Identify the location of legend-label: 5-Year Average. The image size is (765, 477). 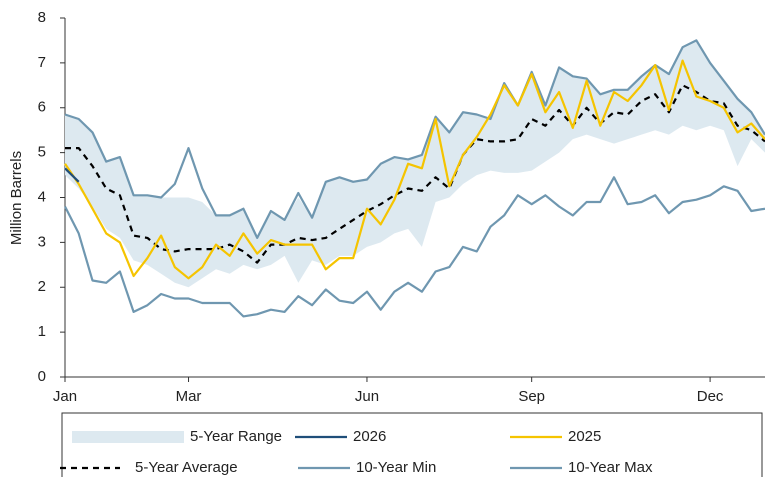
(186, 467).